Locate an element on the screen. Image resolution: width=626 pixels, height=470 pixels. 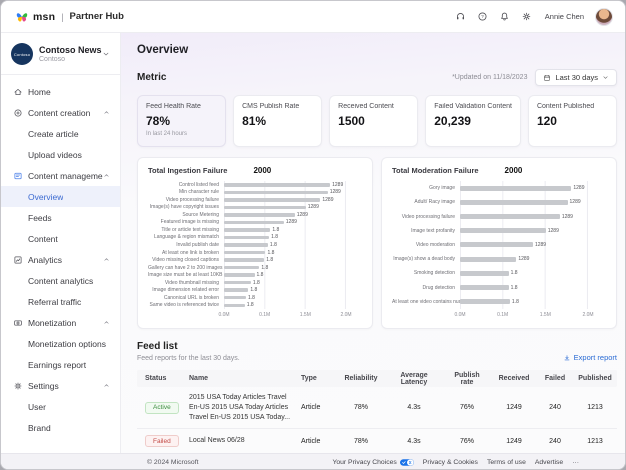
account-org: Contoso is located at coordinates (52, 59).